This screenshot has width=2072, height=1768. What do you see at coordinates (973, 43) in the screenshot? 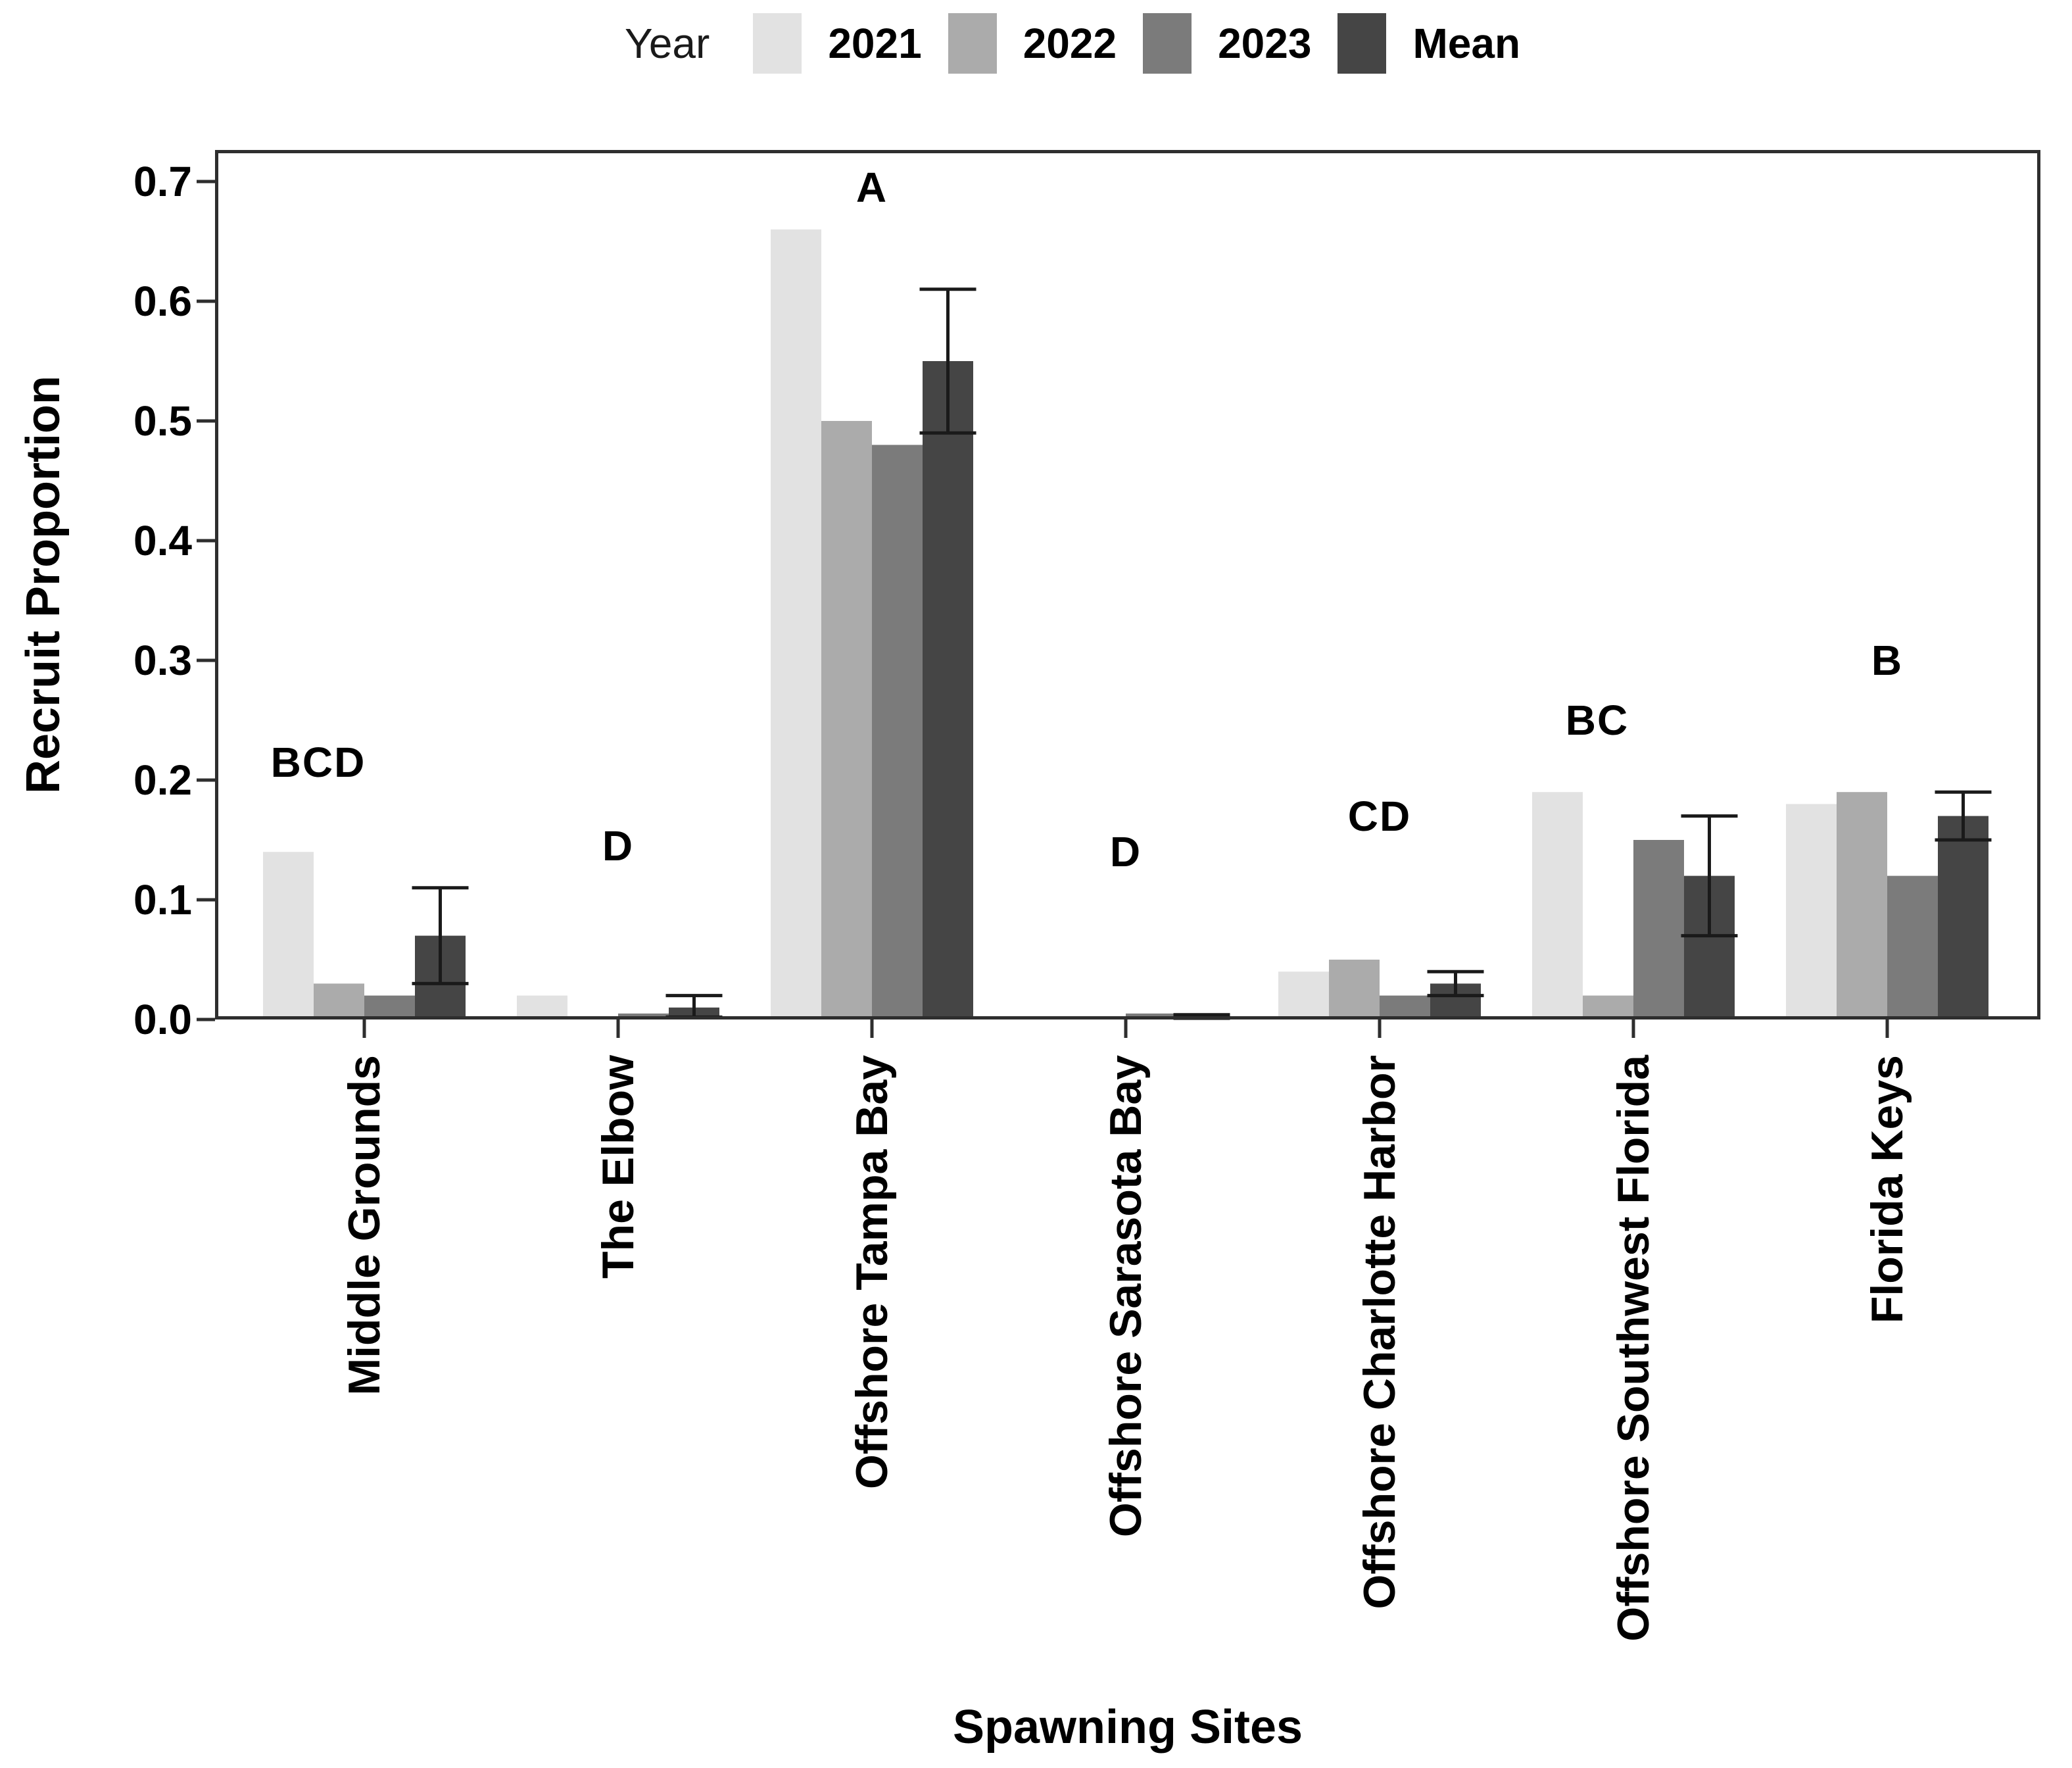
I see `legend-swatch-2022` at bounding box center [973, 43].